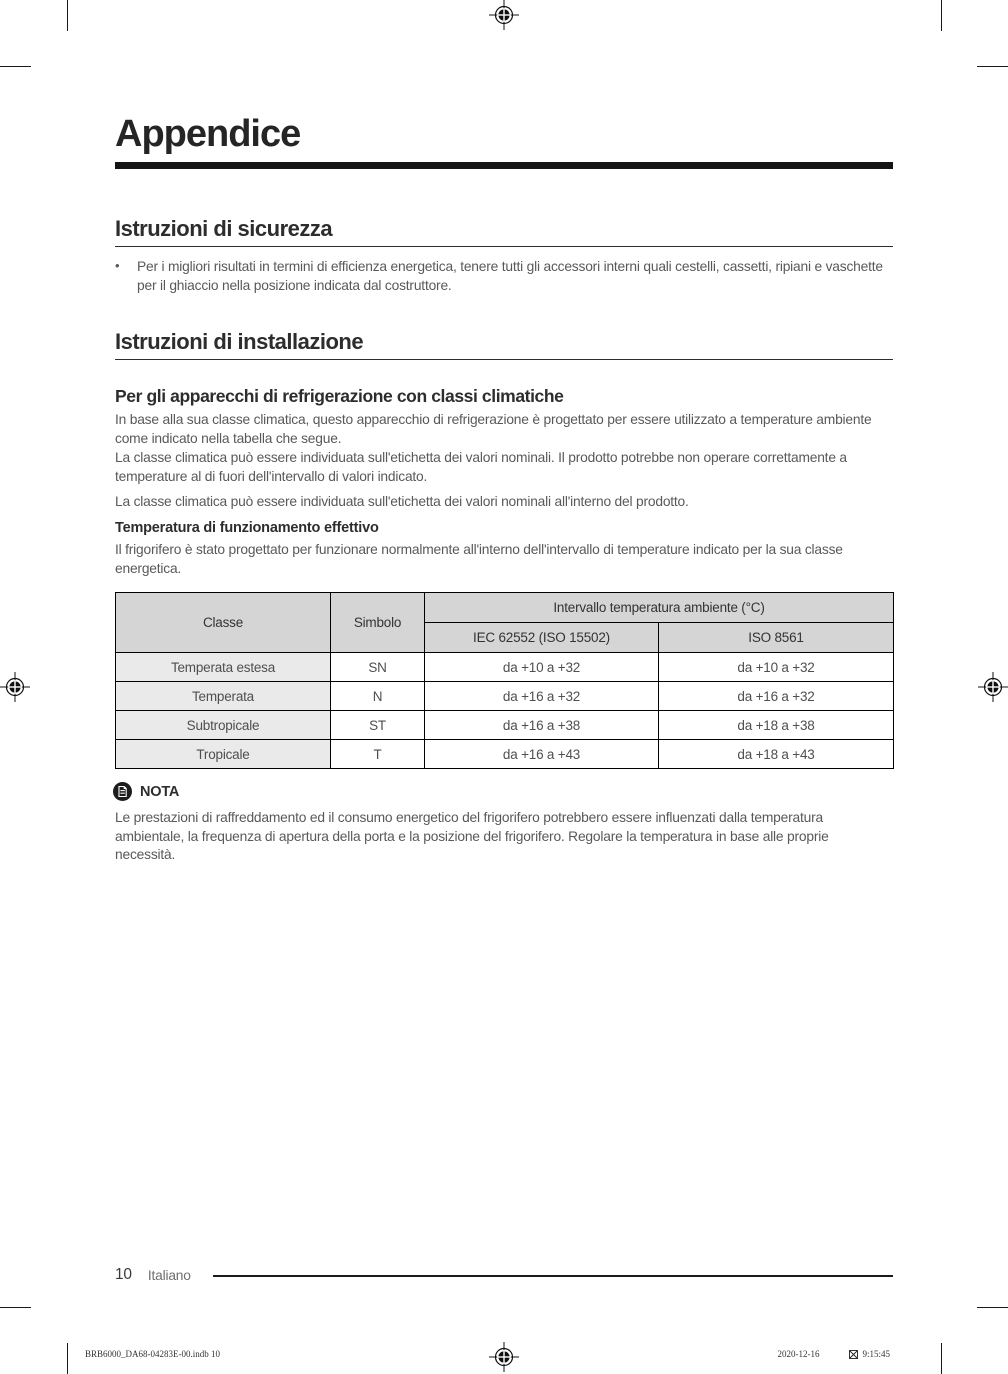  Describe the element at coordinates (122, 791) in the screenshot. I see `note-icon` at that location.